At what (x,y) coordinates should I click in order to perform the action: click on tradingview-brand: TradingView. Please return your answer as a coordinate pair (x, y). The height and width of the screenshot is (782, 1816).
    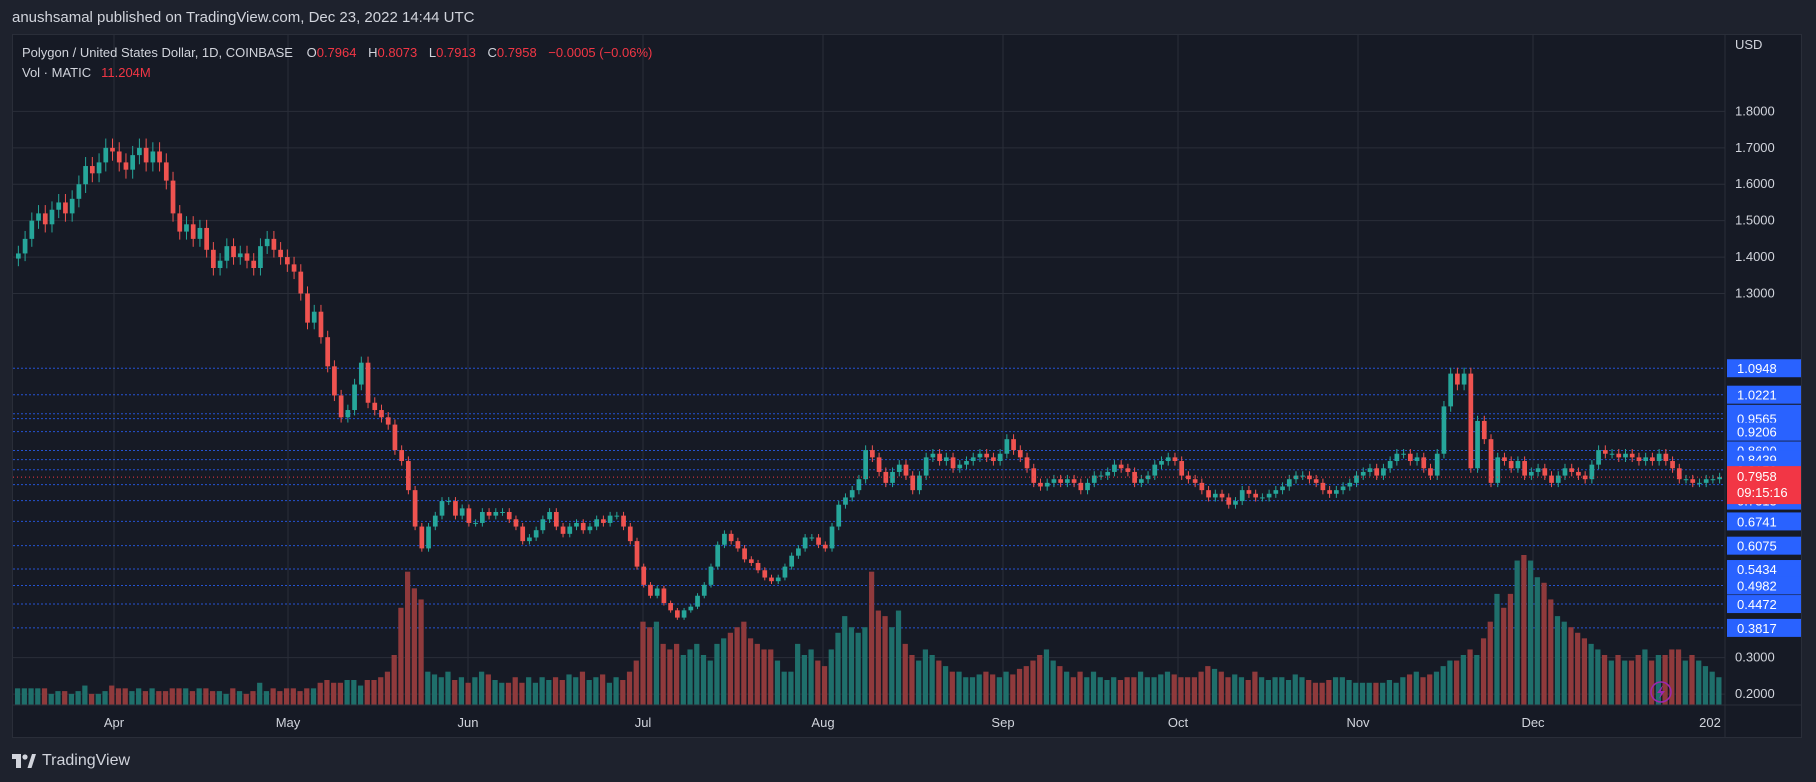
    Looking at the image, I should click on (86, 760).